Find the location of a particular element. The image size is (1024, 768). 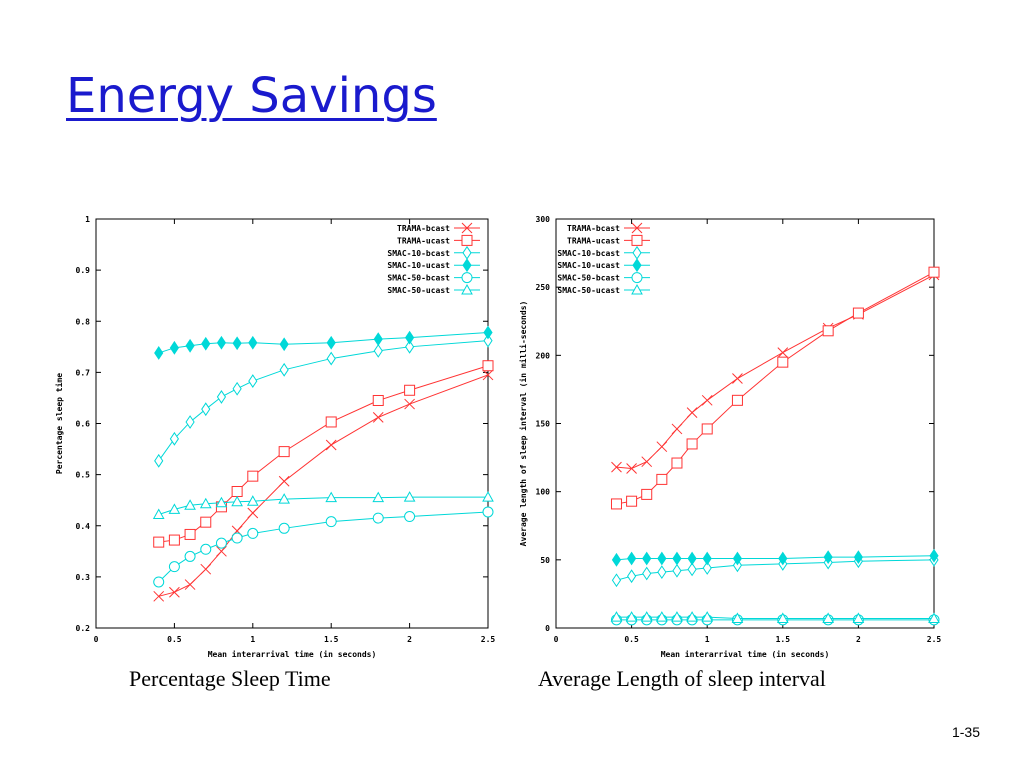

right-y-tick-label: 150 is located at coordinates (543, 424).